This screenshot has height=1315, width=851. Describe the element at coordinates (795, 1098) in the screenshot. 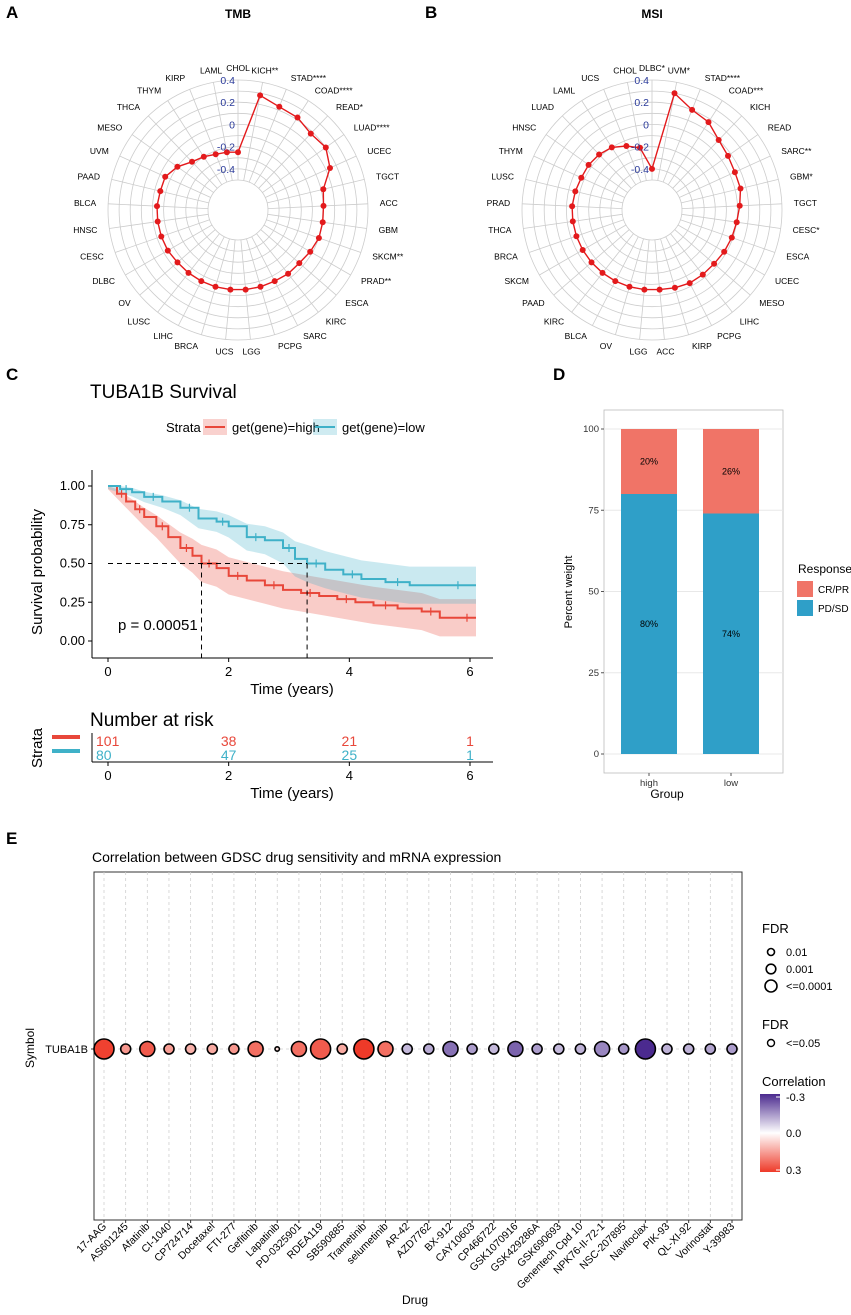

I see `dot-color-tick-label: -0.3` at that location.